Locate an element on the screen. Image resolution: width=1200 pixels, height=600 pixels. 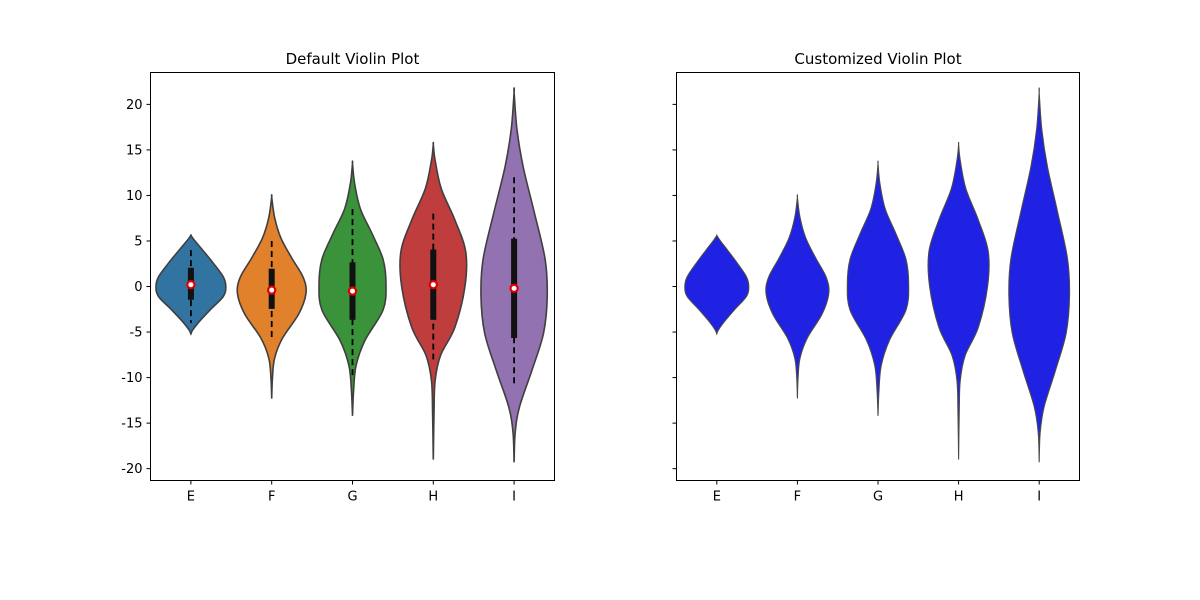
customized-xtick-label: F is located at coordinates (797, 497).